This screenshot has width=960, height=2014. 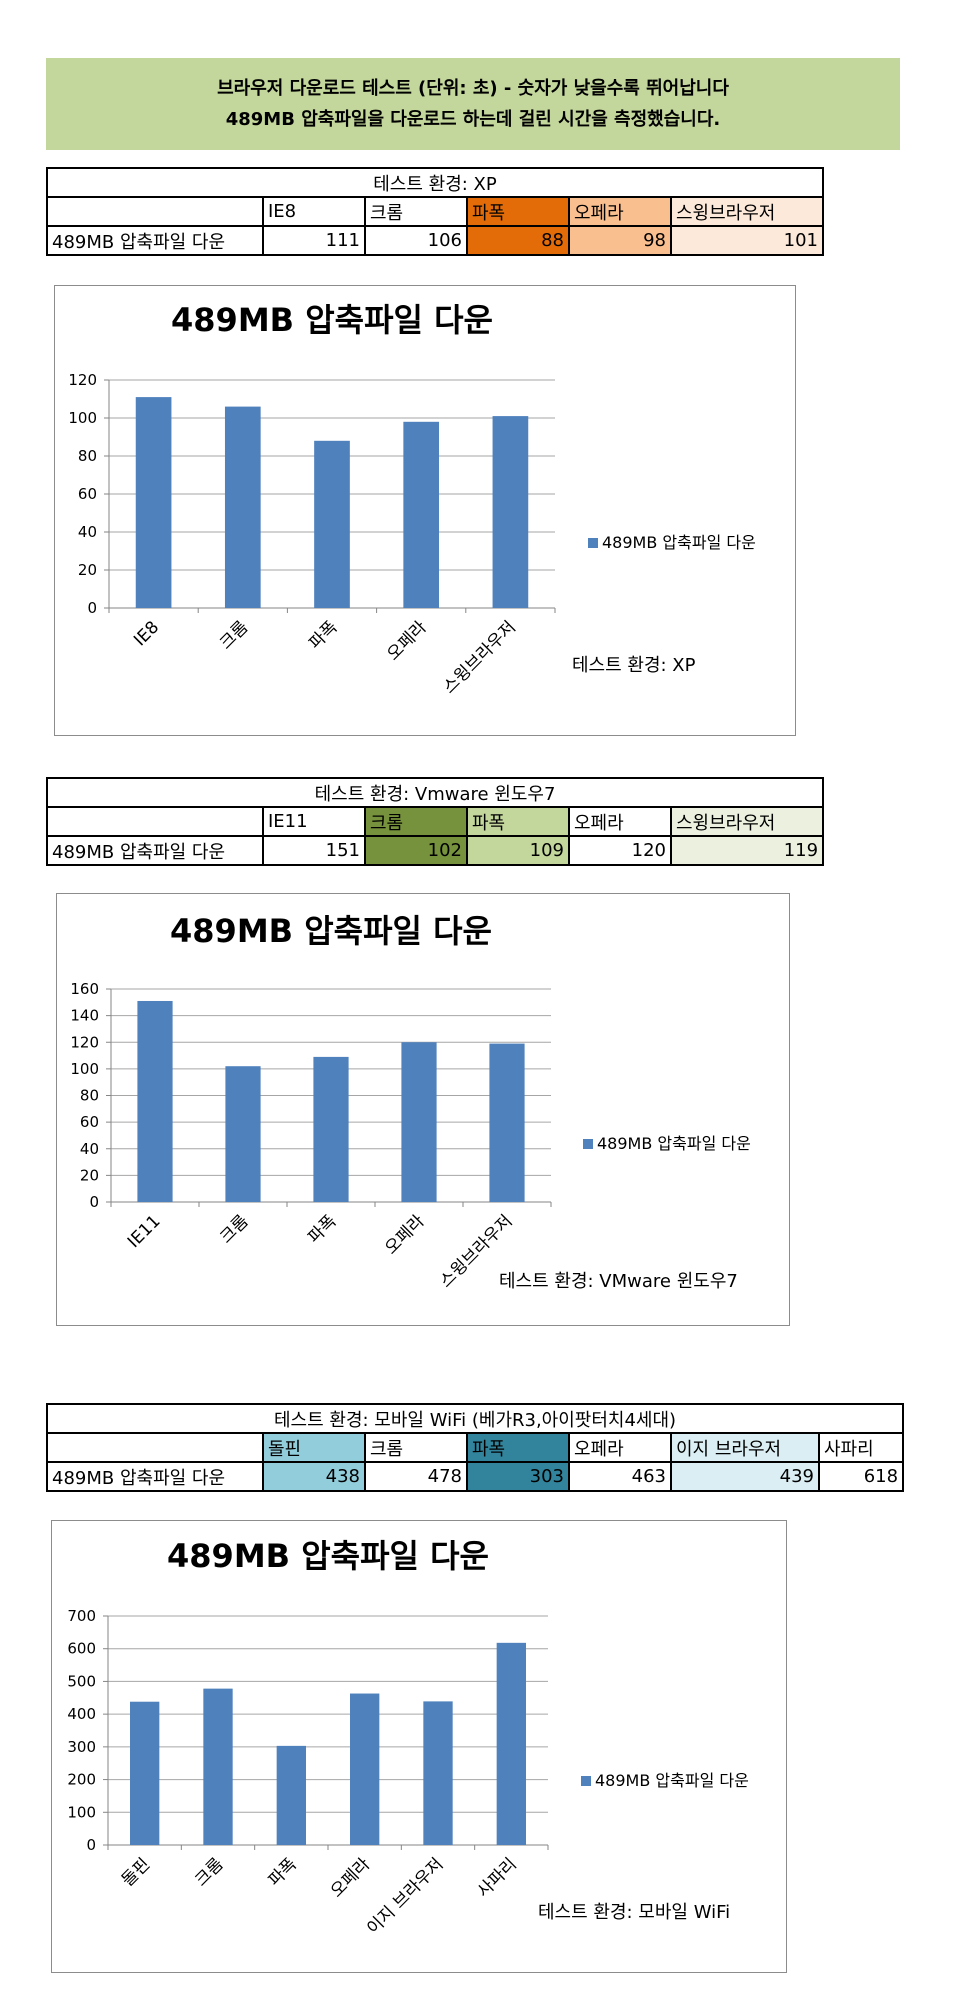 What do you see at coordinates (473, 88) in the screenshot?
I see `banner-line-1: 브라우저 다운로드 테스트 (단위: 초) - 숫자가 낮을수록 뛰어납니다` at bounding box center [473, 88].